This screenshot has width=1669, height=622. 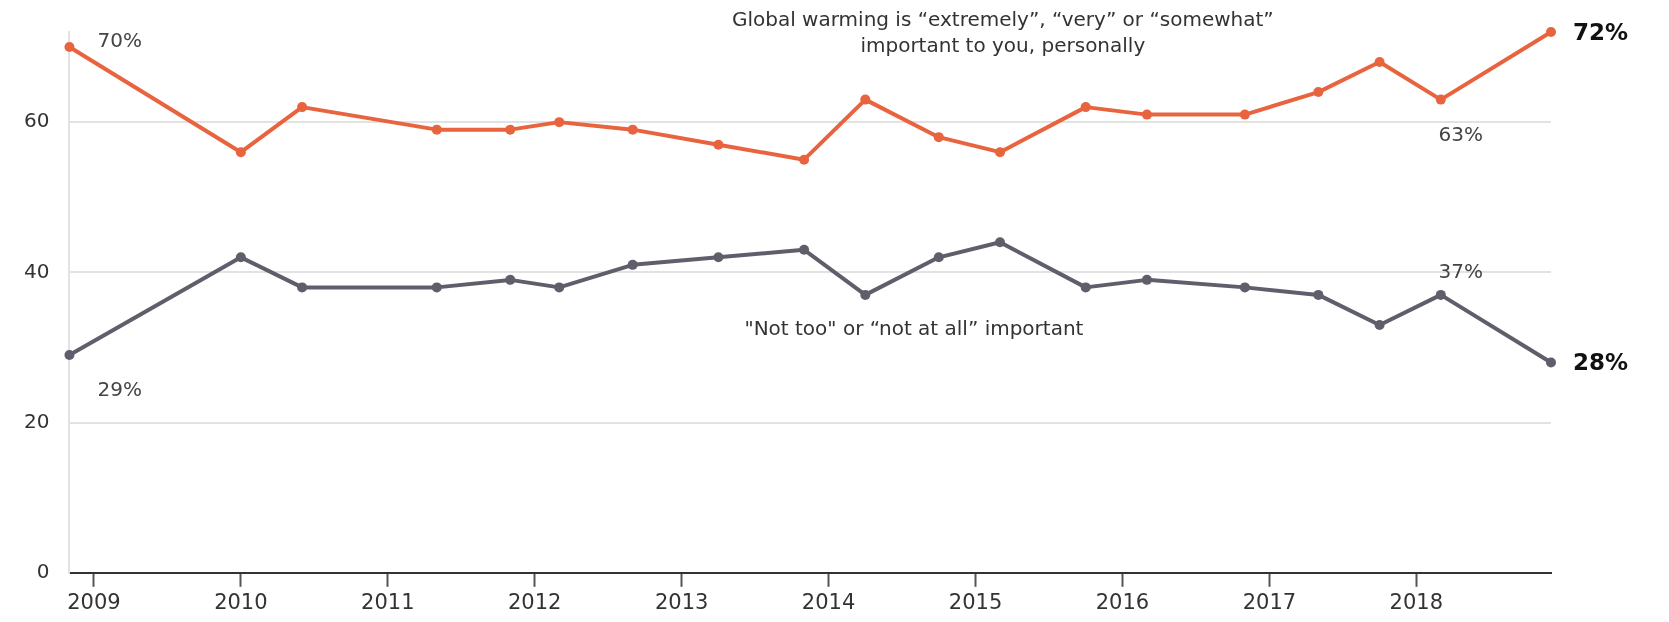 What do you see at coordinates (828, 601) in the screenshot?
I see `x-tick-label: 2014` at bounding box center [828, 601].